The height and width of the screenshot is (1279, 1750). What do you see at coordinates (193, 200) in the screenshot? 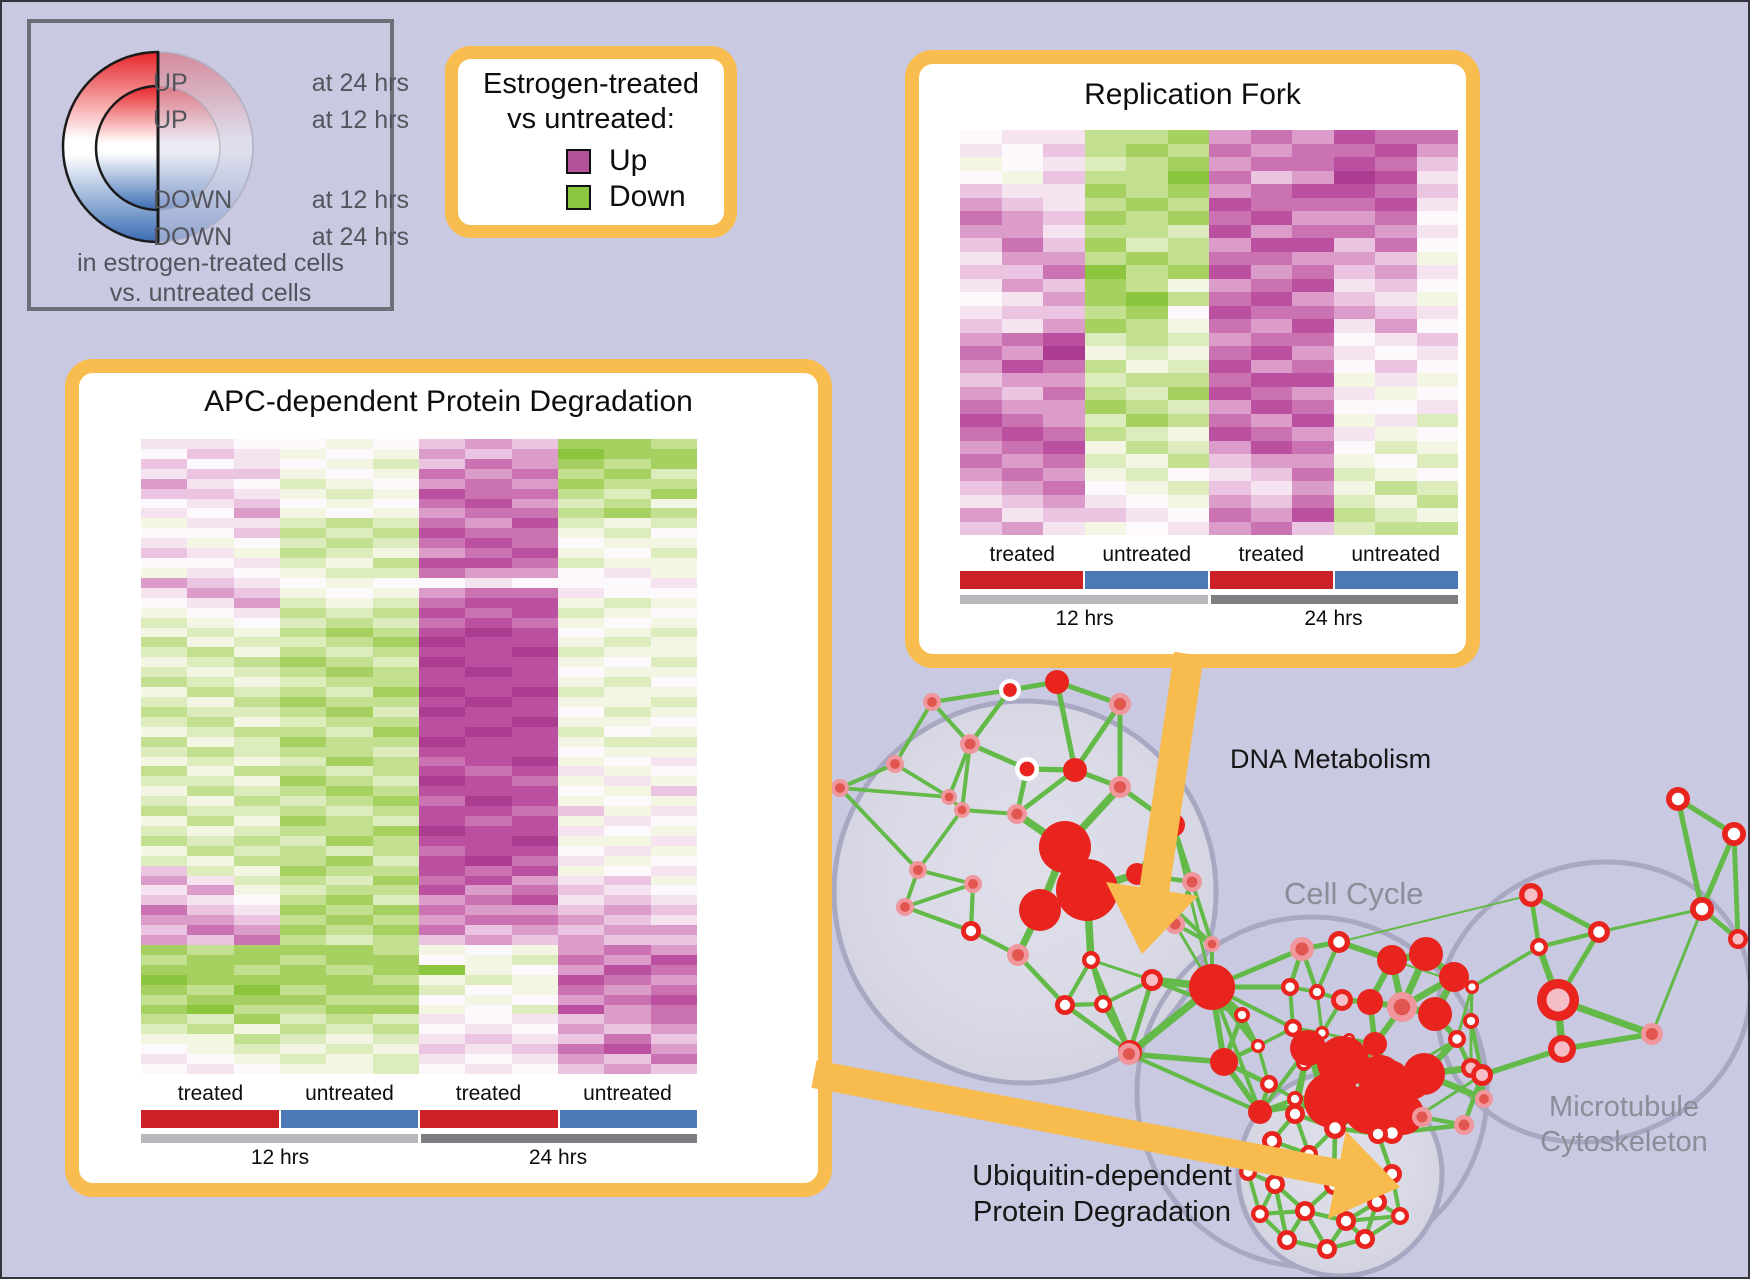
I see `legend-word: DOWN` at bounding box center [193, 200].